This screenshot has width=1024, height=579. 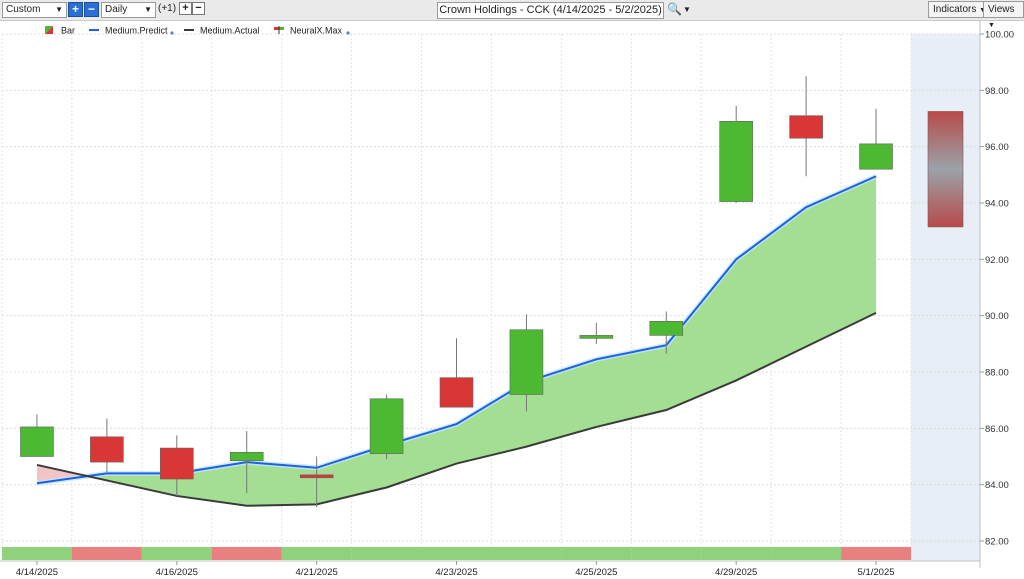 What do you see at coordinates (167, 8) in the screenshot?
I see `offset-label: (+1)` at bounding box center [167, 8].